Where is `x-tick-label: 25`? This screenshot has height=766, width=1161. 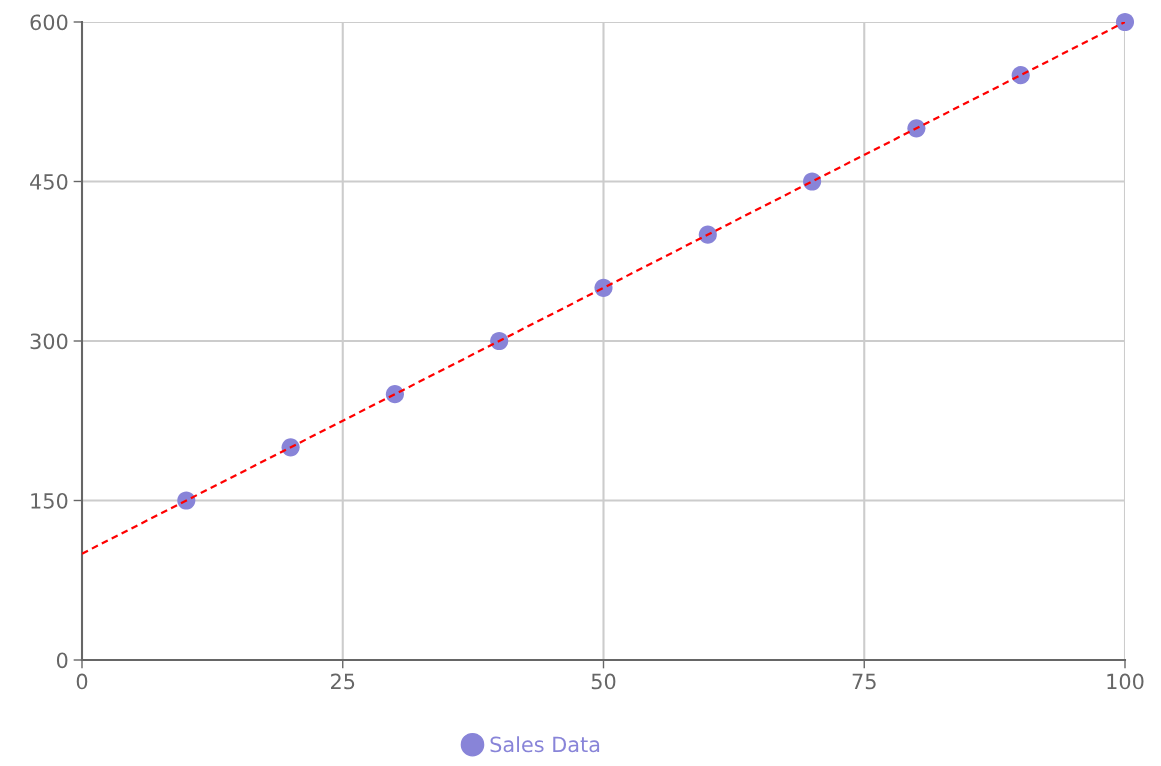 x-tick-label: 25 is located at coordinates (343, 681).